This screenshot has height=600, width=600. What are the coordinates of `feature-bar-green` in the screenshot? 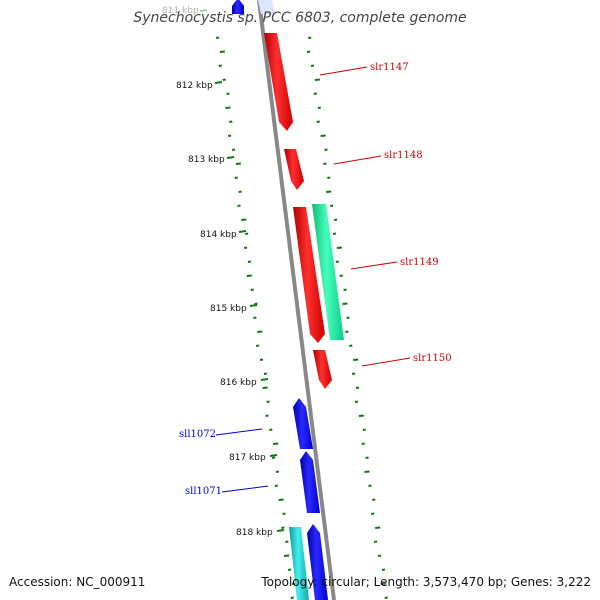 It's located at (328, 272).